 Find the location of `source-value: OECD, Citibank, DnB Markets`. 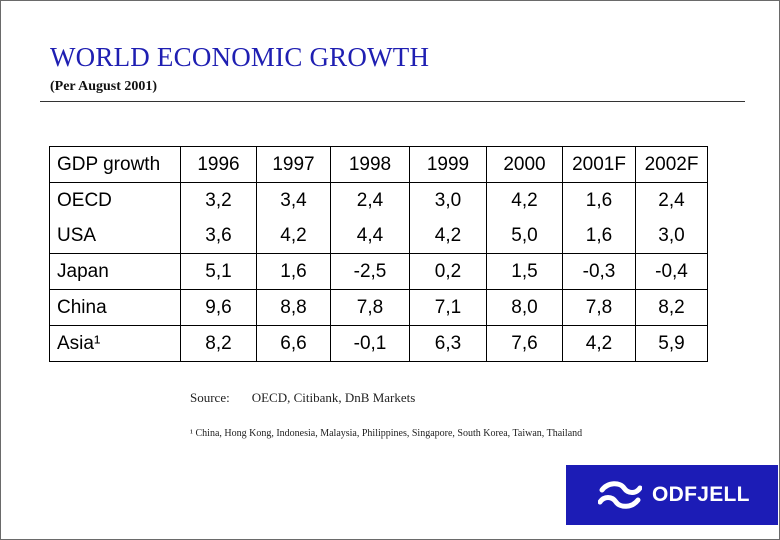

source-value: OECD, Citibank, DnB Markets is located at coordinates (333, 397).